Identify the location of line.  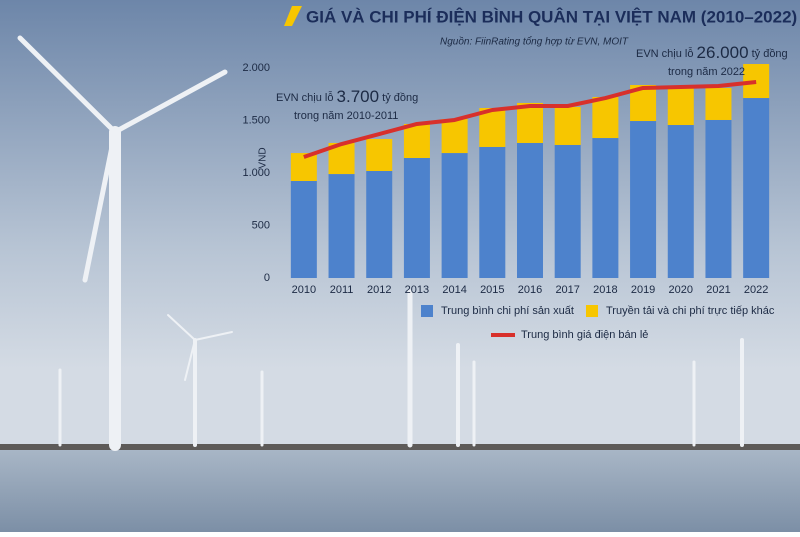
(530, 119).